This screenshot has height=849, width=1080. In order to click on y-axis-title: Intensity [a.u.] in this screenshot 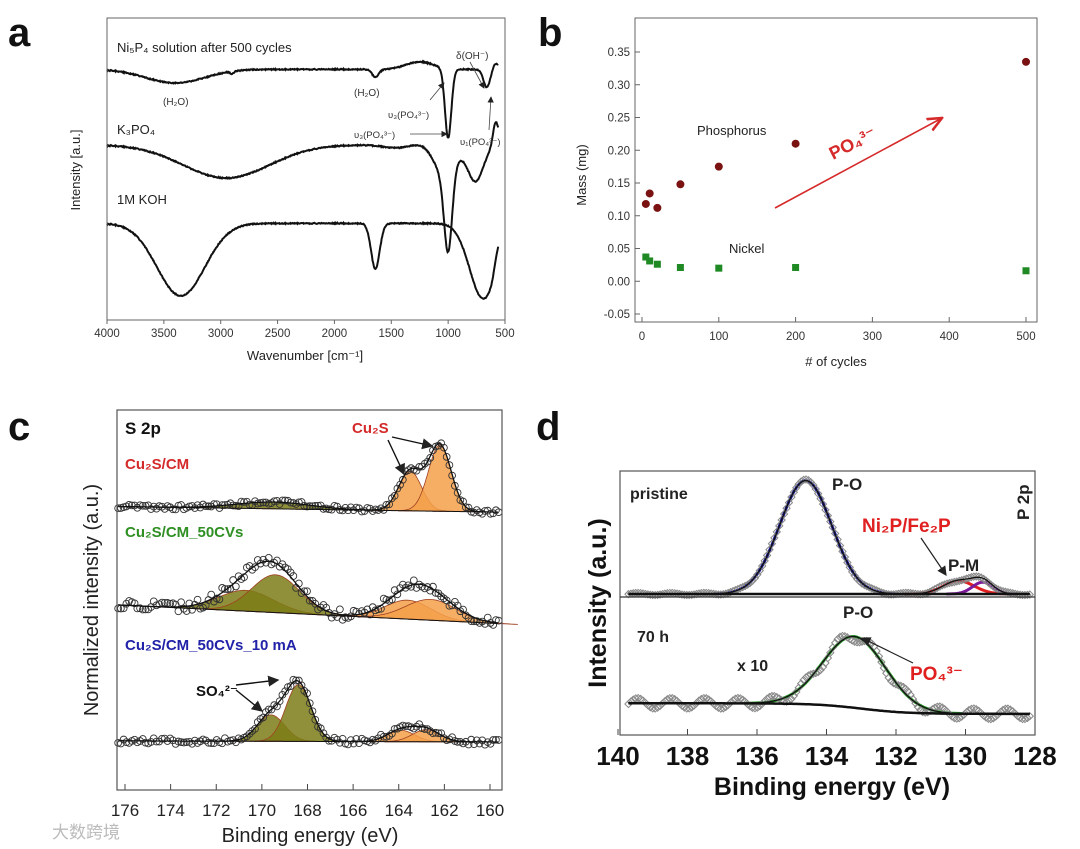, I will do `click(75, 170)`.